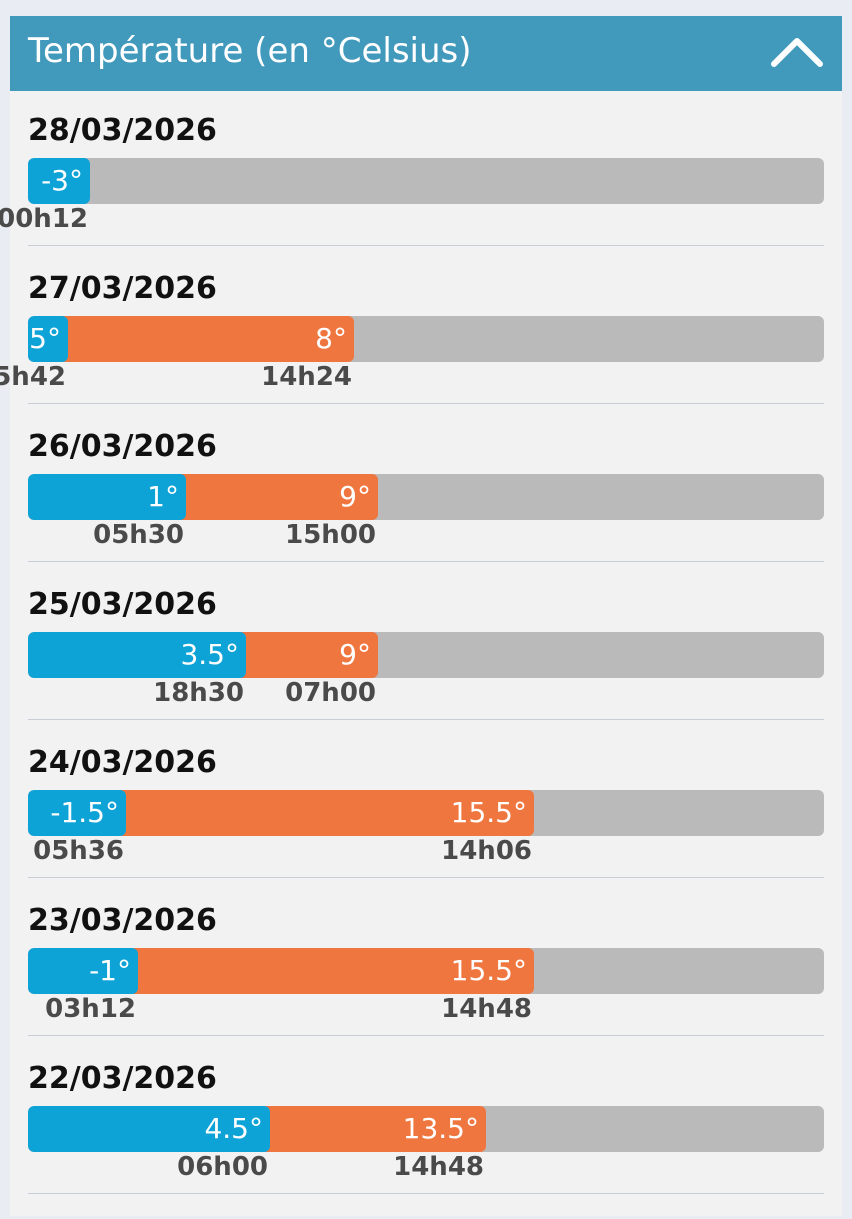 The image size is (852, 1219). What do you see at coordinates (83, 971) in the screenshot?
I see `min-temperature-segment: -1°` at bounding box center [83, 971].